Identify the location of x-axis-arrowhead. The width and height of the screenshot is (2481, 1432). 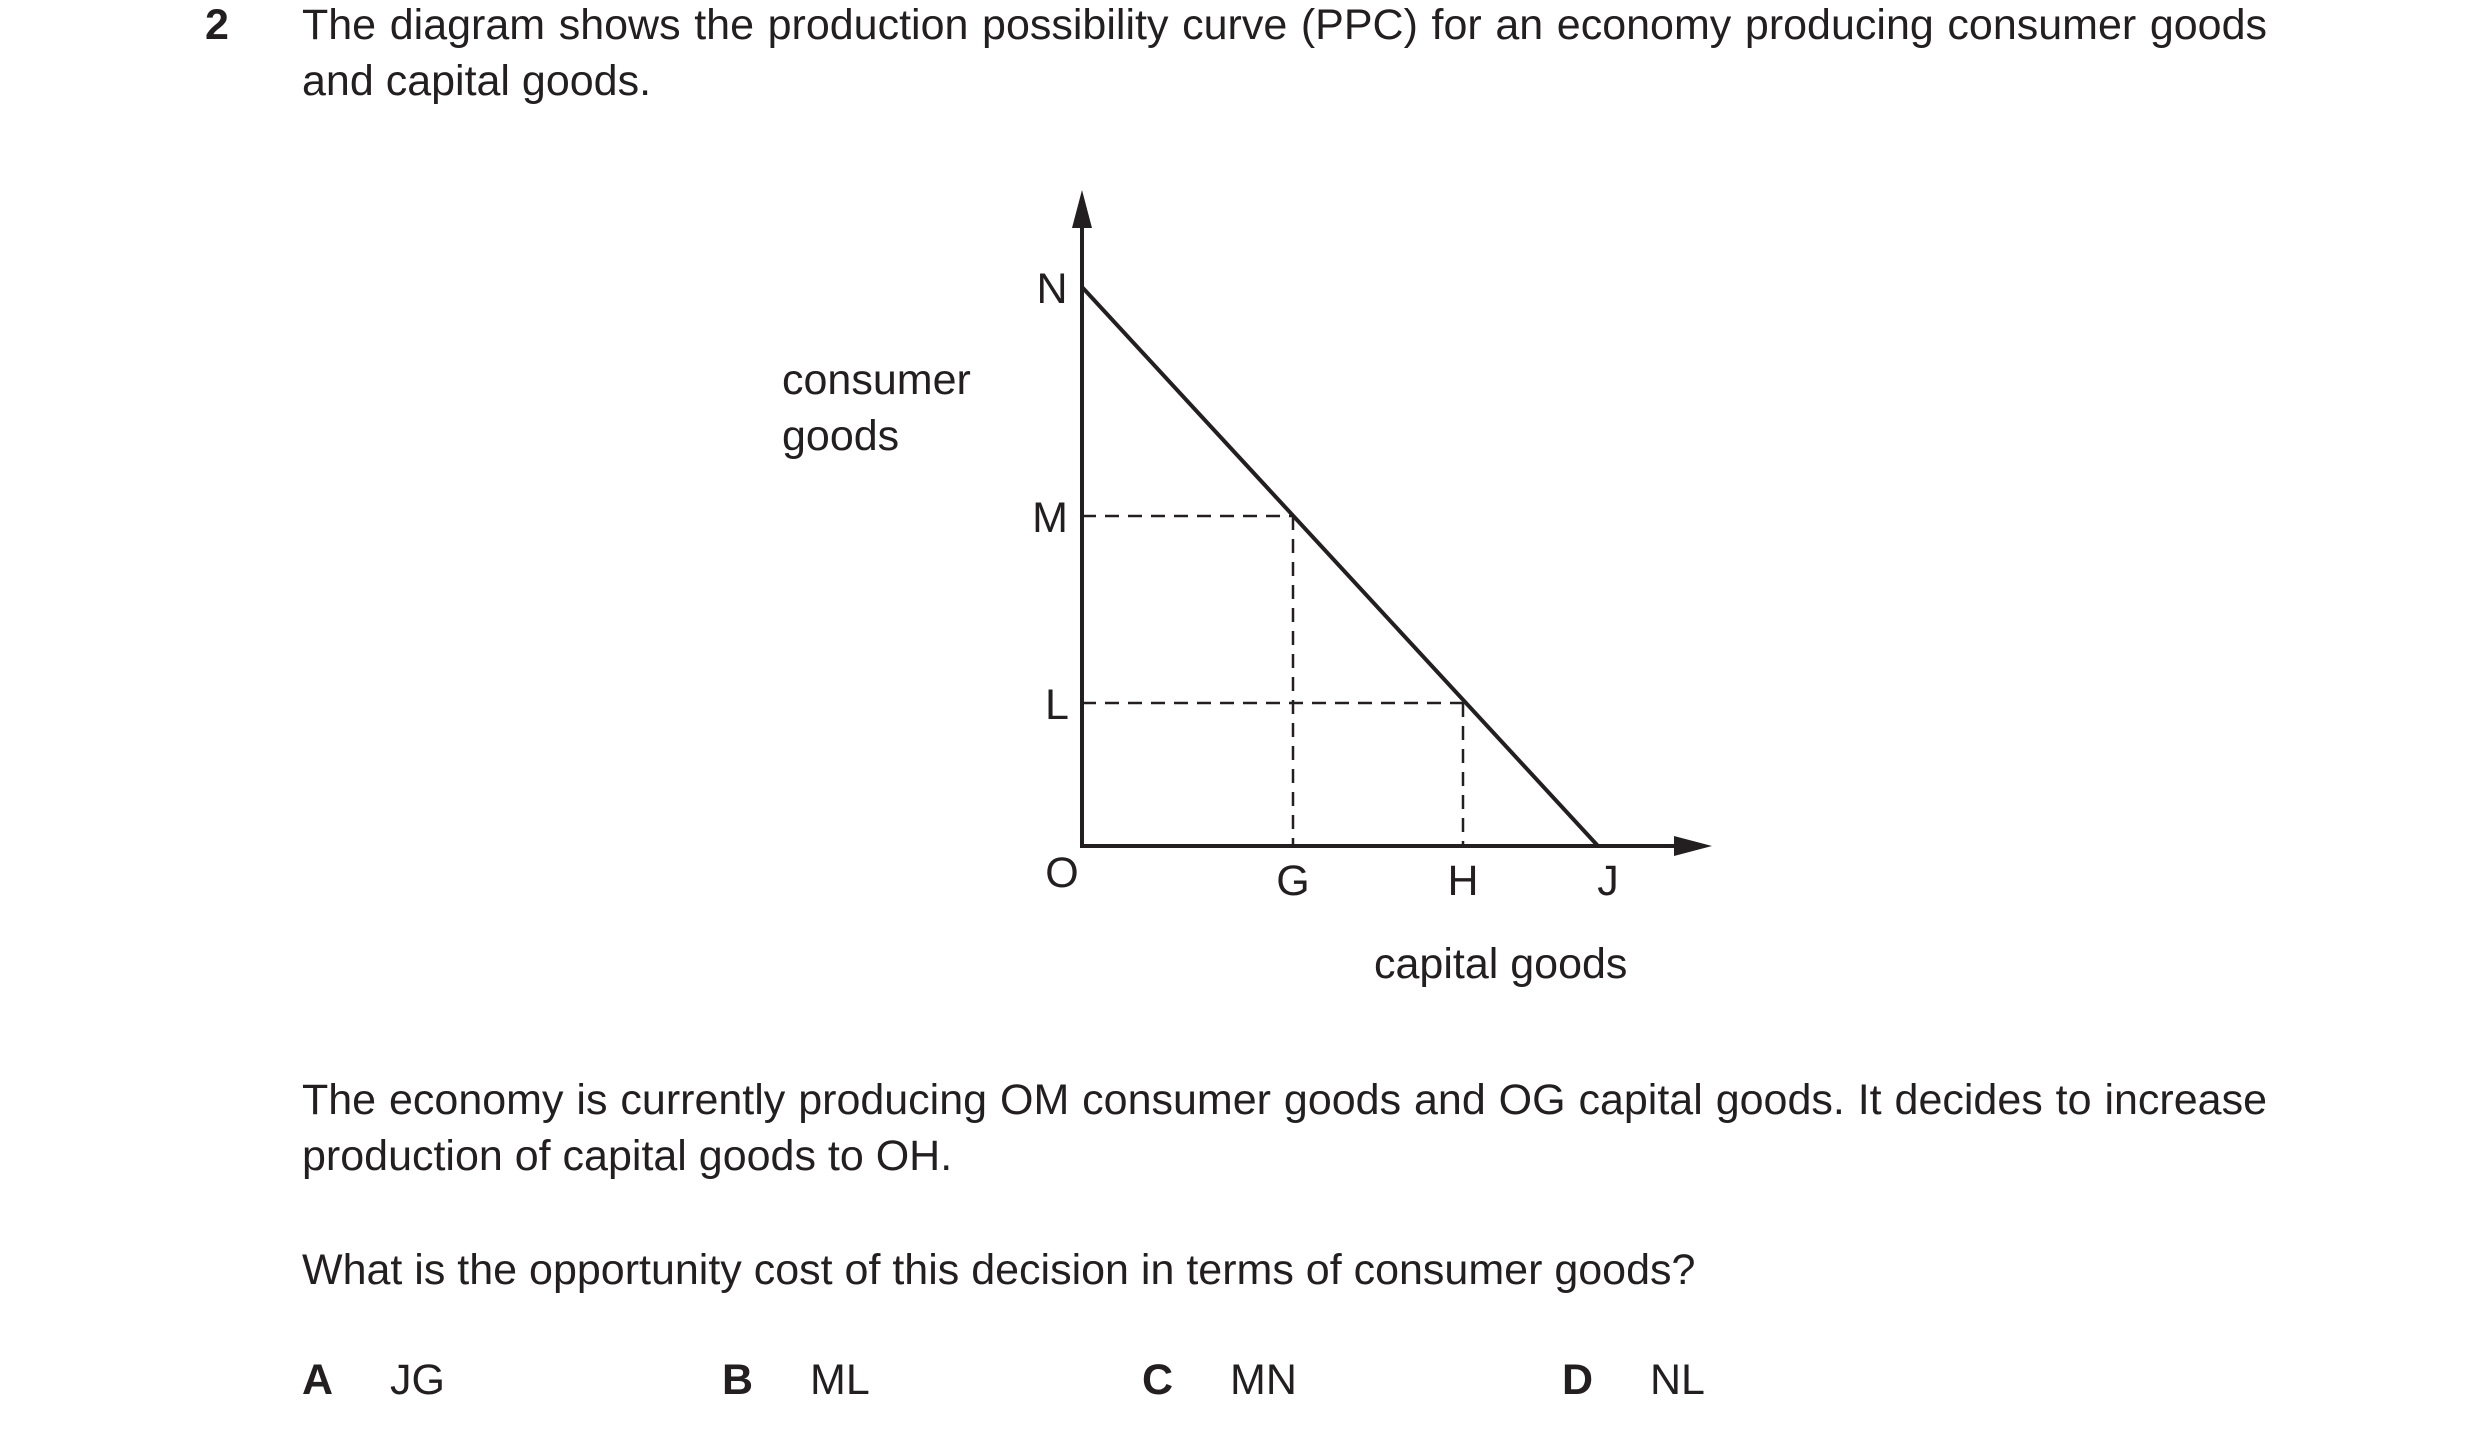
(1693, 846).